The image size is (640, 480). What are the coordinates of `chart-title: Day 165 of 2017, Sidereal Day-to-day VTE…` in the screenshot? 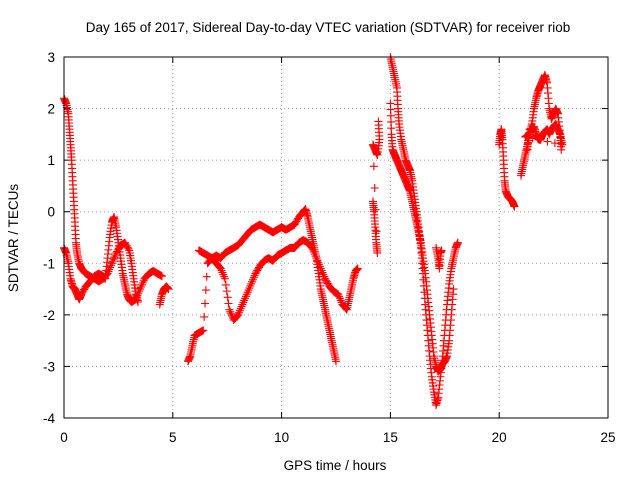 It's located at (328, 27).